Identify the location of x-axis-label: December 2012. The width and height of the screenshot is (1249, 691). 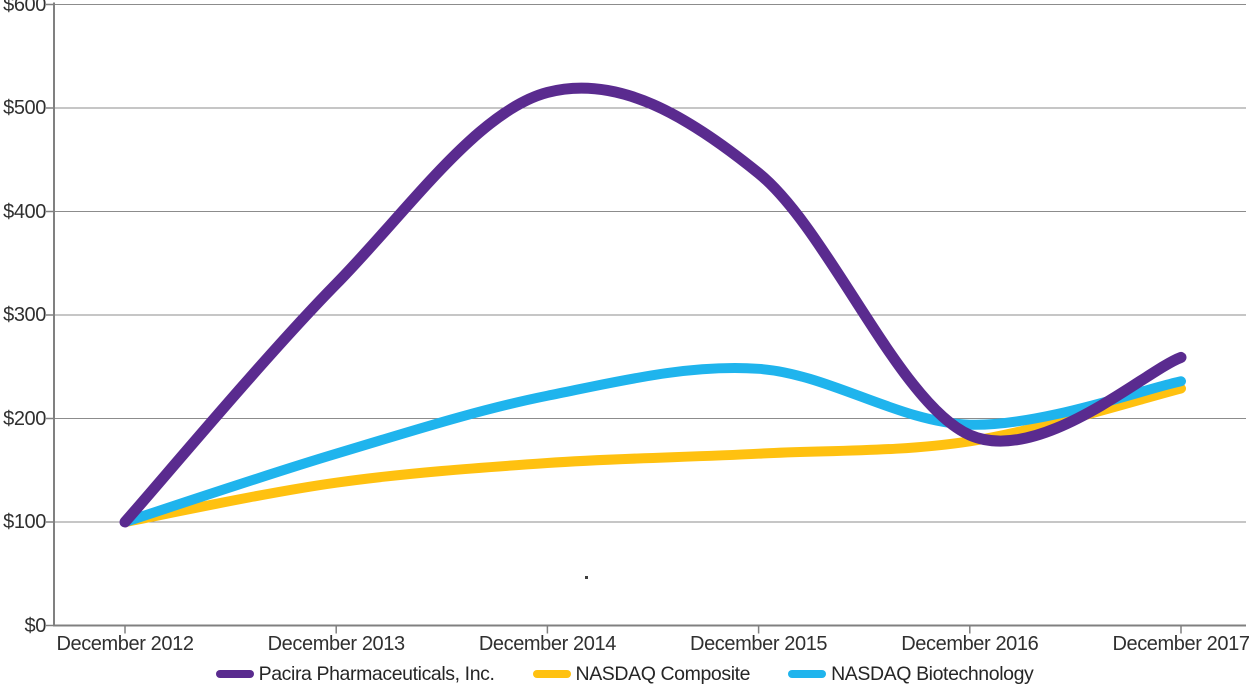
(125, 644).